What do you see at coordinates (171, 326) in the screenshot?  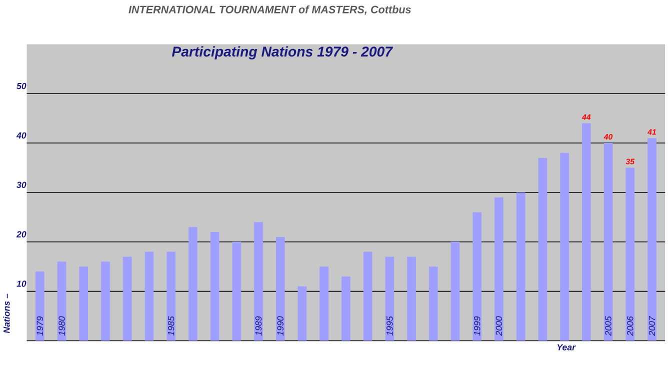 I see `x-tick-label: 1985` at bounding box center [171, 326].